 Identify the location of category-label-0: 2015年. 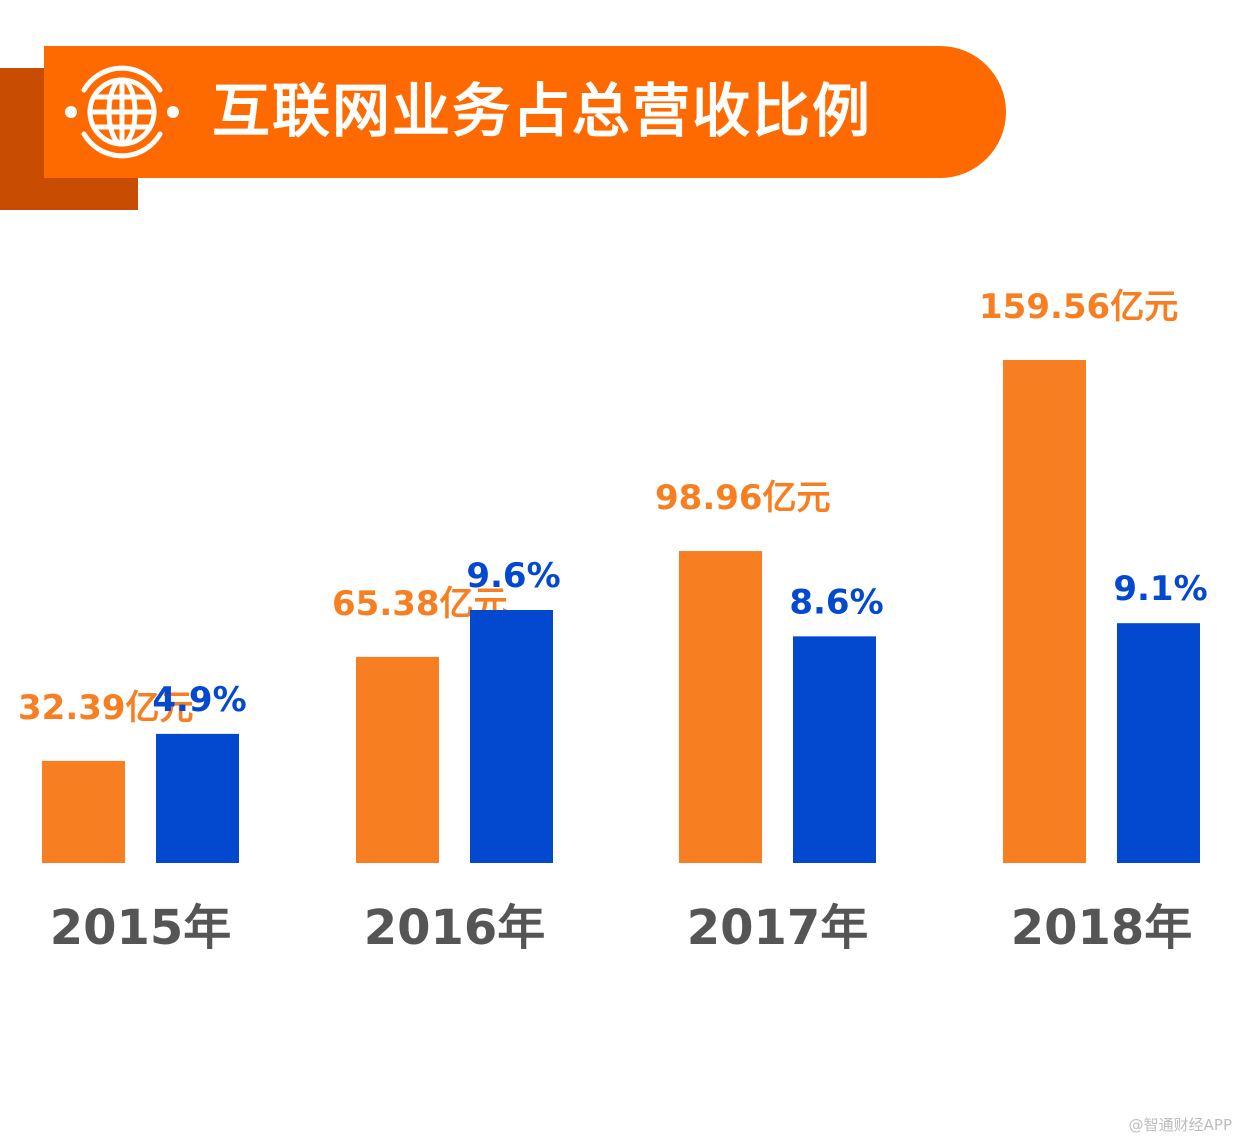
(141, 928).